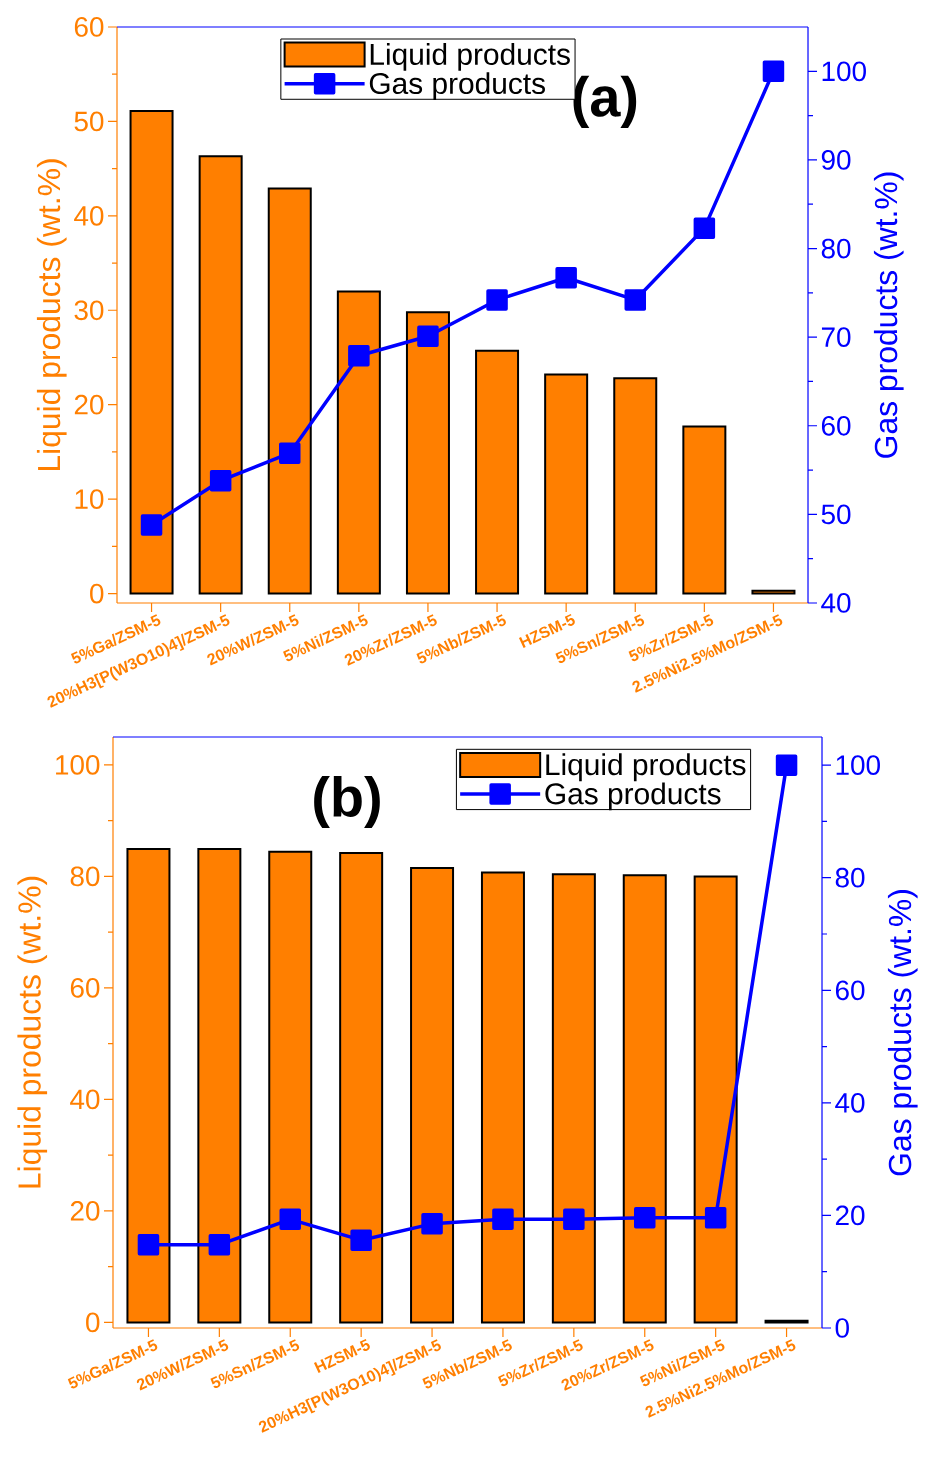  I want to click on y-tick-label: 10, so click(89, 499).